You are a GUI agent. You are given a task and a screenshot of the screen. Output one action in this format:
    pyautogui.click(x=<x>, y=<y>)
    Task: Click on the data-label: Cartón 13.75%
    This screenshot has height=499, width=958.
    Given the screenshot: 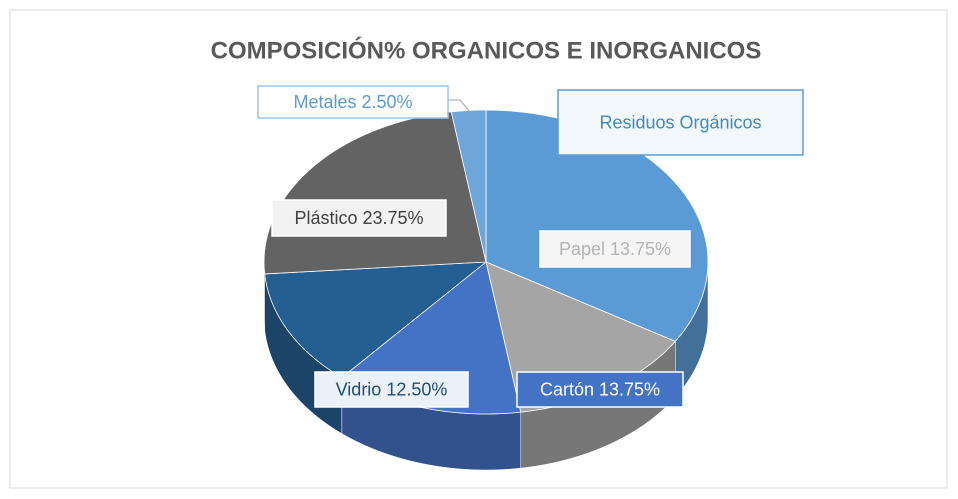 What is the action you would take?
    pyautogui.click(x=600, y=389)
    